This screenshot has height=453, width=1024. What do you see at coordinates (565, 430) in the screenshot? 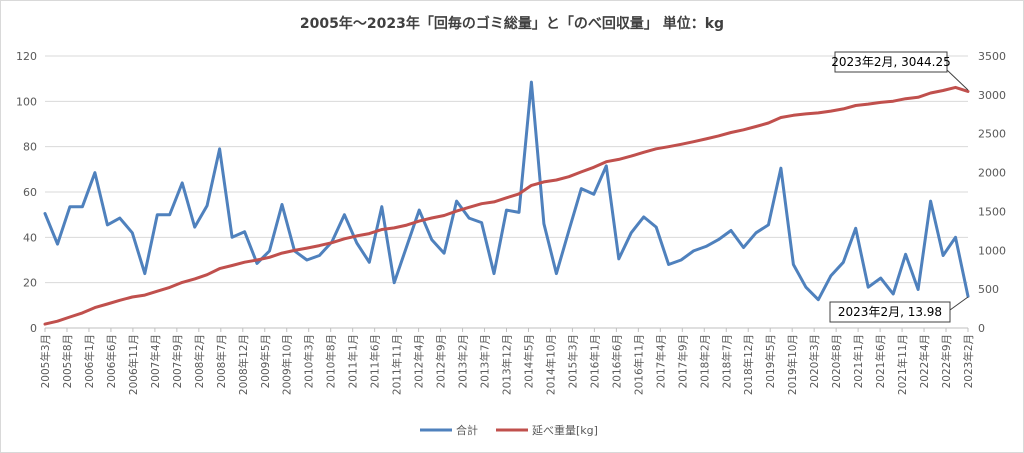
I see `legend-label-series-2: 延べ重量[kg]` at bounding box center [565, 430].